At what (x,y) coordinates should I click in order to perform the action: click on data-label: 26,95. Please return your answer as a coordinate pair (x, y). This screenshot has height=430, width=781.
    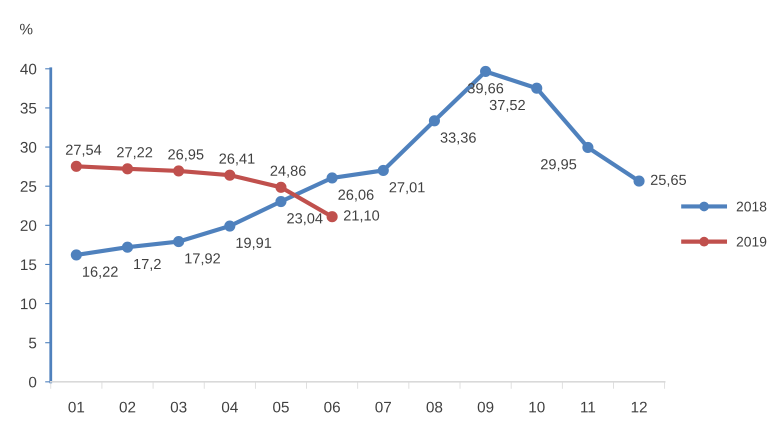
    Looking at the image, I should click on (186, 155).